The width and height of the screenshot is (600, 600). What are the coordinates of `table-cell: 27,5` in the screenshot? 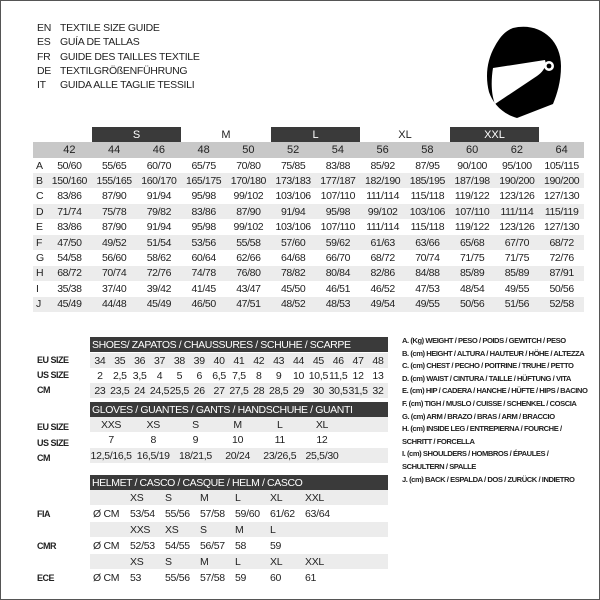 It's located at (239, 390).